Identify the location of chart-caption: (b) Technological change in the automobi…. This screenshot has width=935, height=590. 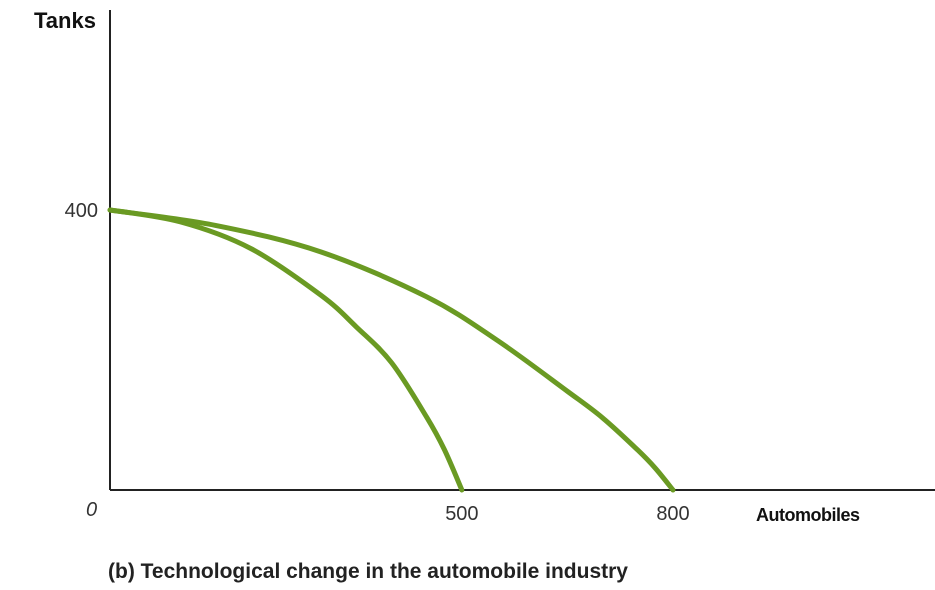
(368, 571).